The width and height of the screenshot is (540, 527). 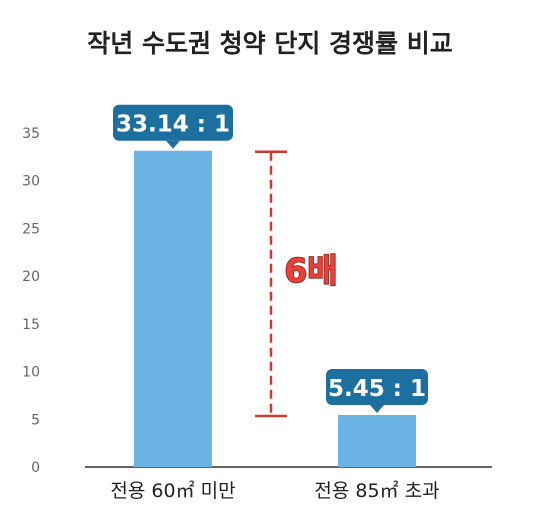 What do you see at coordinates (376, 490) in the screenshot?
I see `category-label-2: 전용 85㎡ 초과` at bounding box center [376, 490].